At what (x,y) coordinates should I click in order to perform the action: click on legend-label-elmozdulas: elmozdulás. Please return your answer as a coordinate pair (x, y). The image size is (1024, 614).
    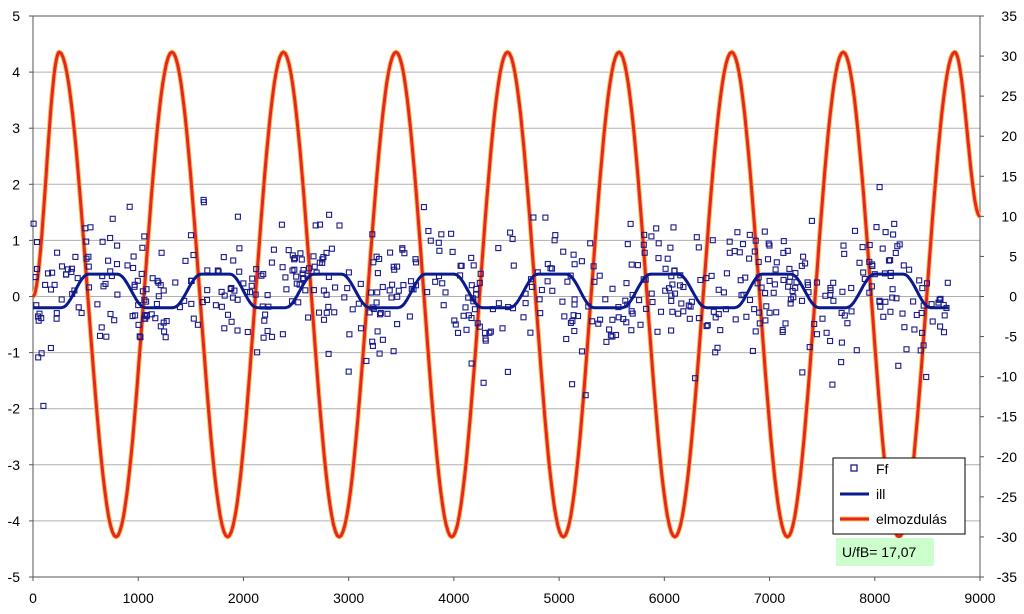
    Looking at the image, I should click on (911, 519).